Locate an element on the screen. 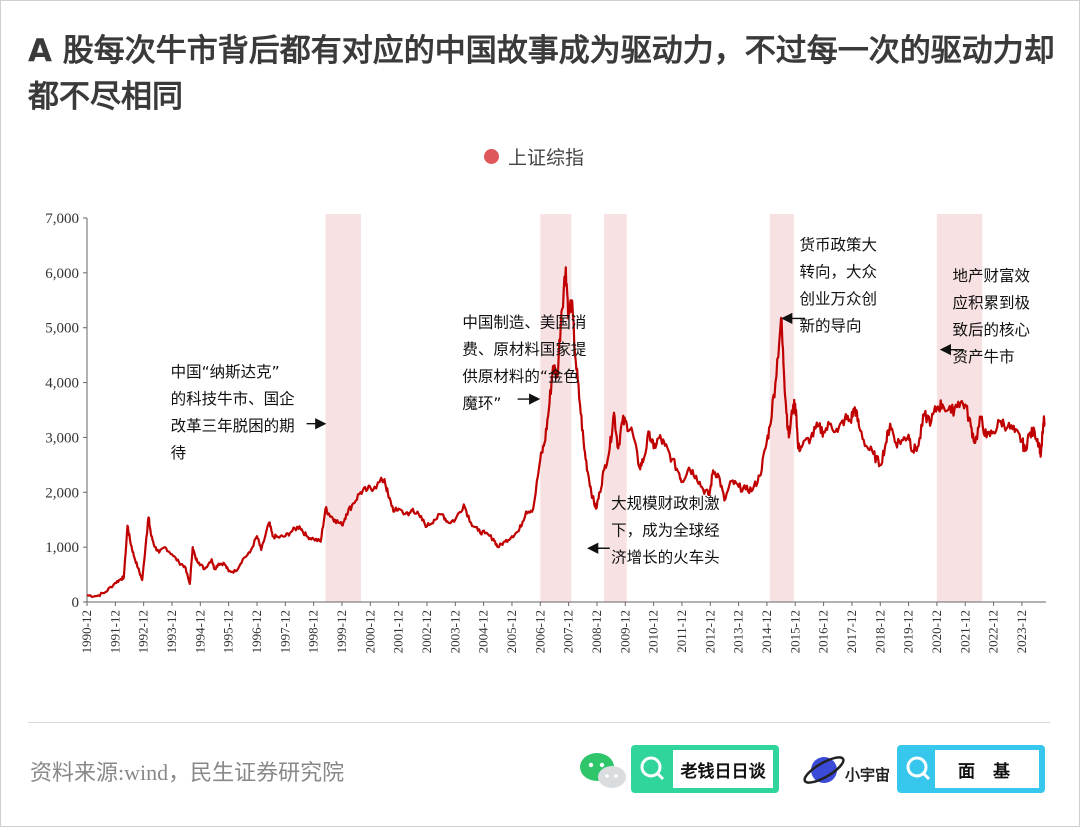 The width and height of the screenshot is (1080, 827). x-tick-label: 1998-12 is located at coordinates (313, 631).